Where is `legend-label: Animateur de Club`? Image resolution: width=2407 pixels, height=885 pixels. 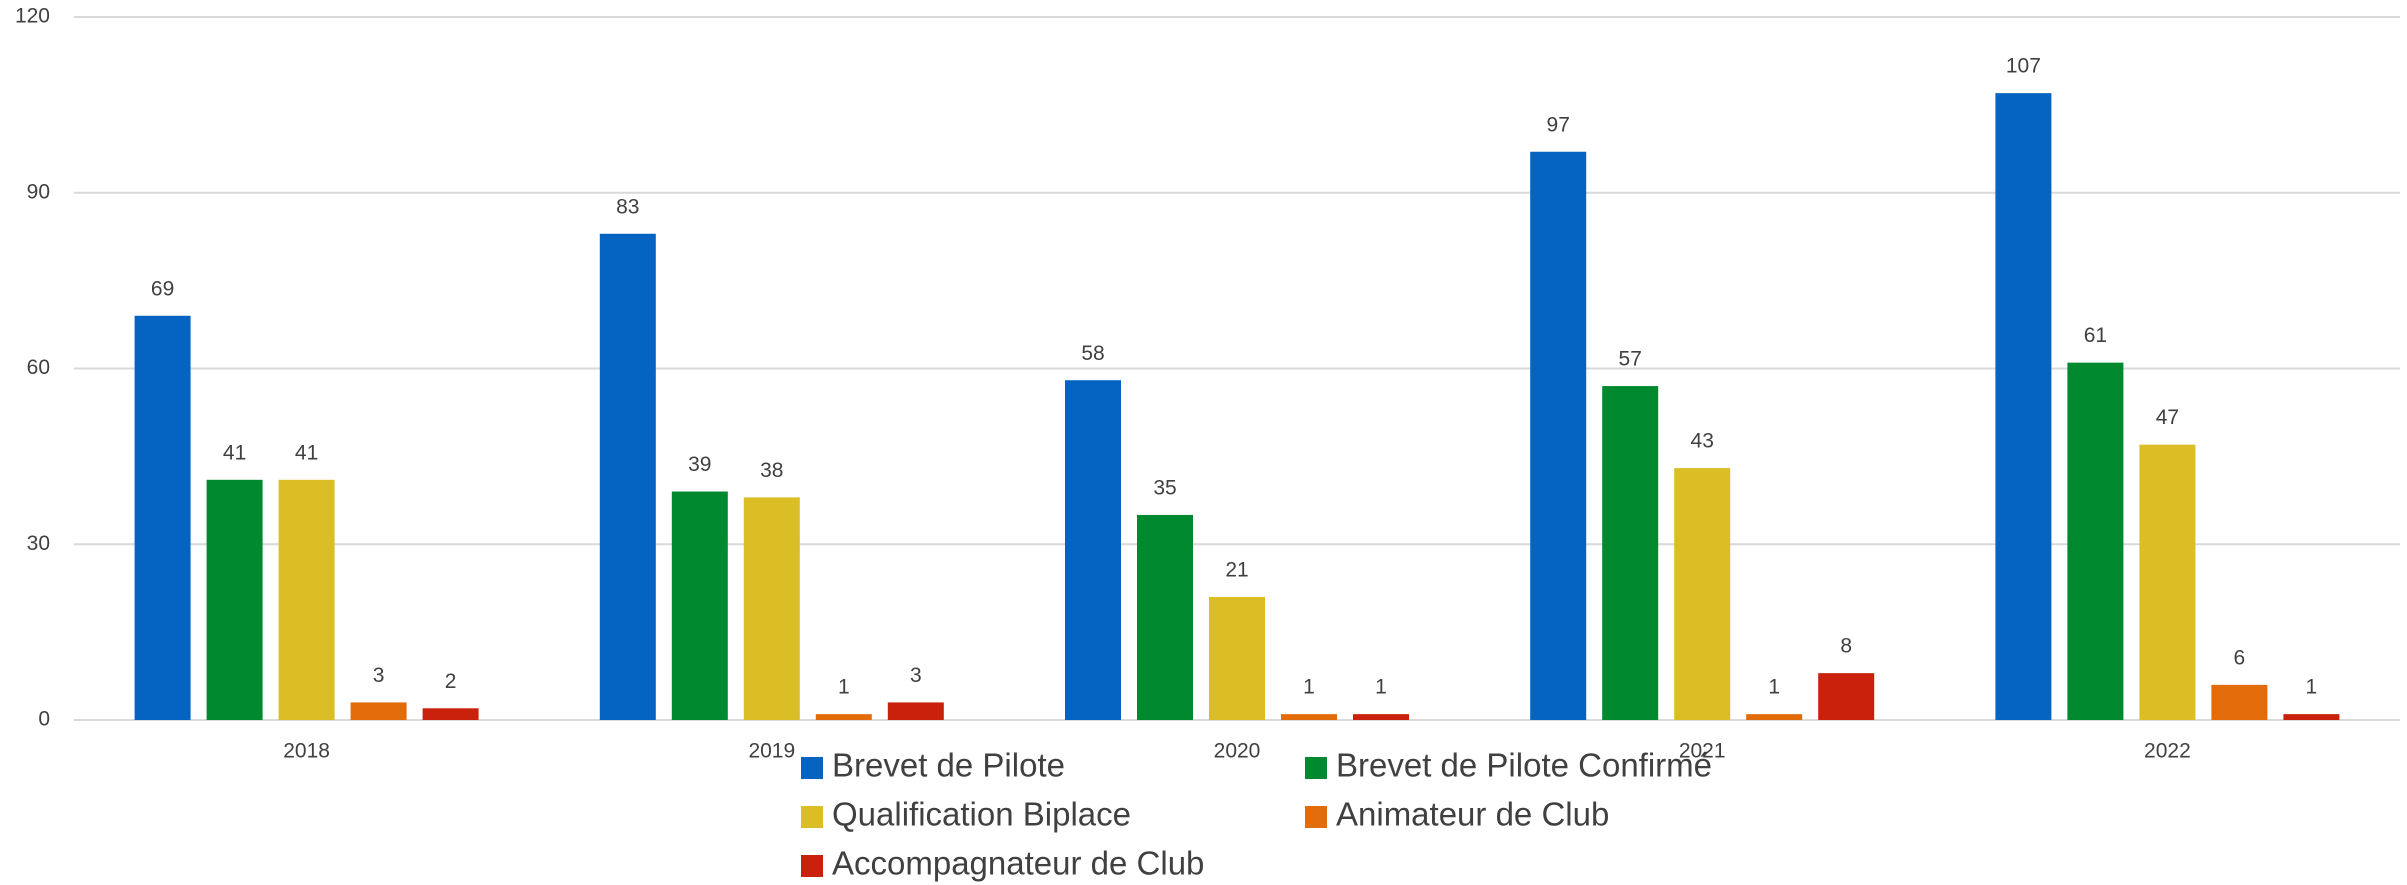
legend-label: Animateur de Club is located at coordinates (1472, 814).